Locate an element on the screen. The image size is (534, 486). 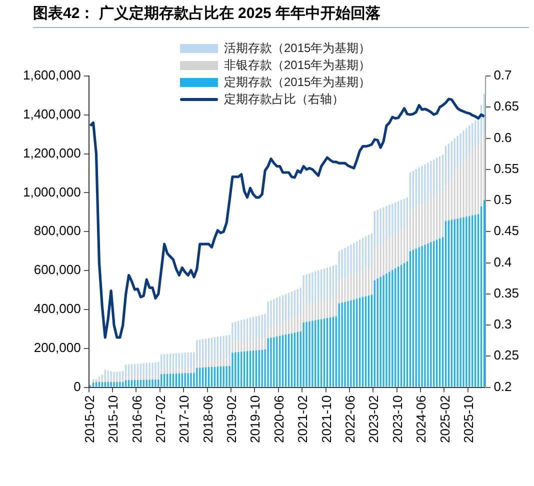
y-tick-label: 800,000 is located at coordinates (57, 230).